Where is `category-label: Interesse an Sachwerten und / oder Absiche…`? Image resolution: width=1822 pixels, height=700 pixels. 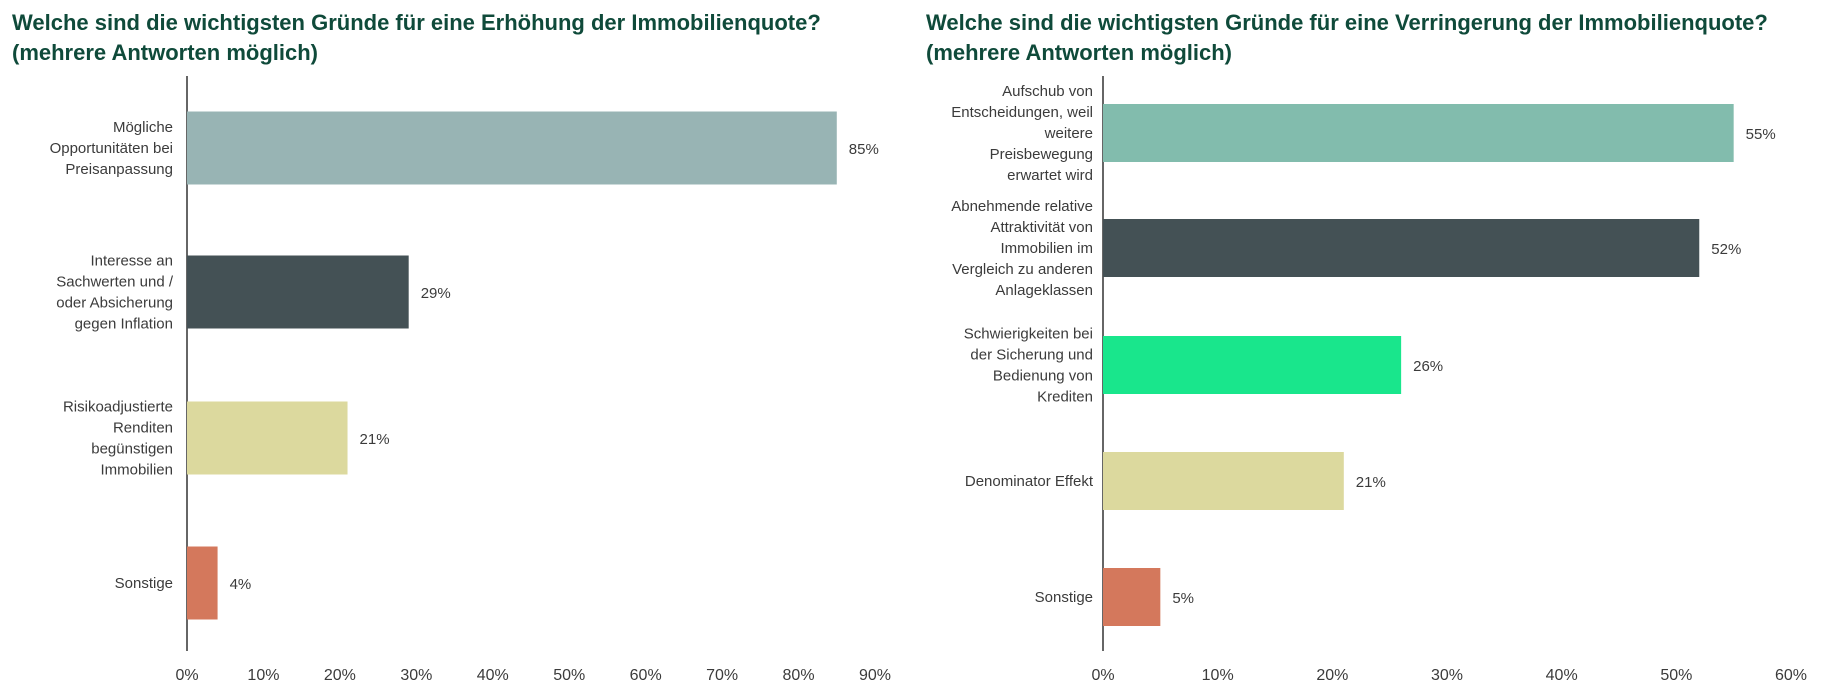 category-label: Interesse an Sachwerten und / oder Absiche… is located at coordinates (115, 293).